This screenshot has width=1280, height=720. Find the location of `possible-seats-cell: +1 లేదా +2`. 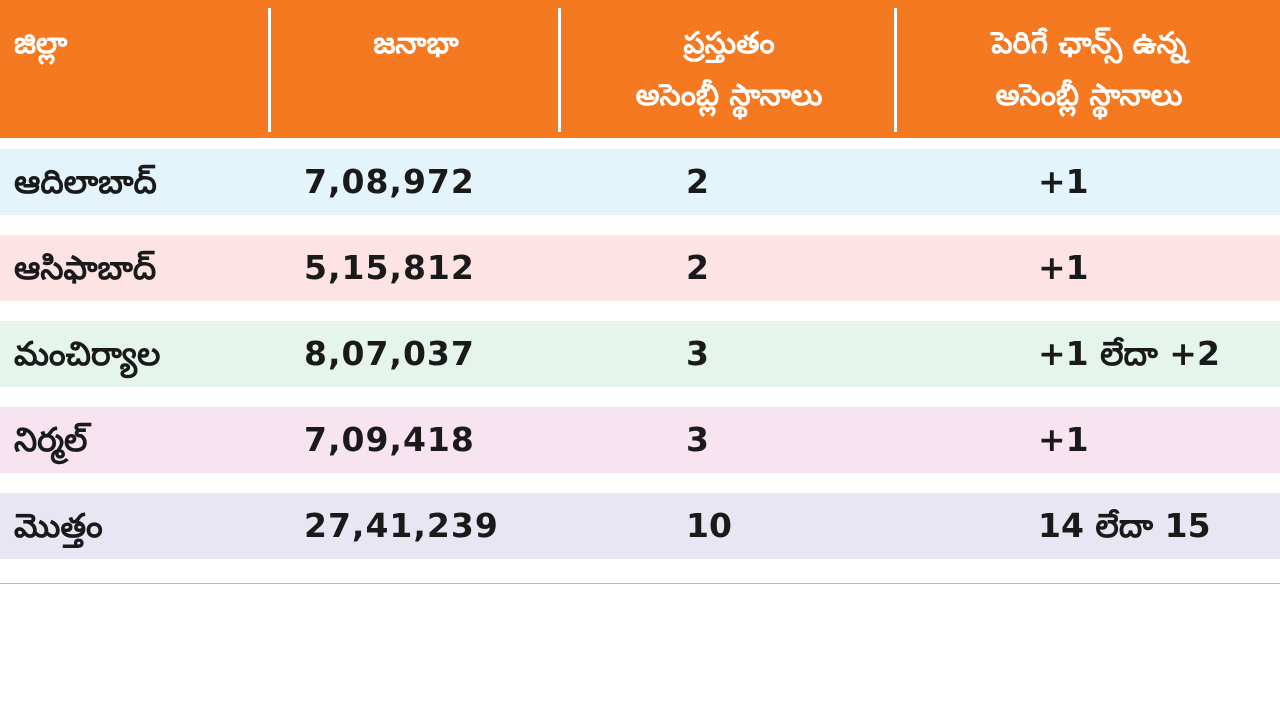

possible-seats-cell: +1 లేదా +2 is located at coordinates (1129, 353).